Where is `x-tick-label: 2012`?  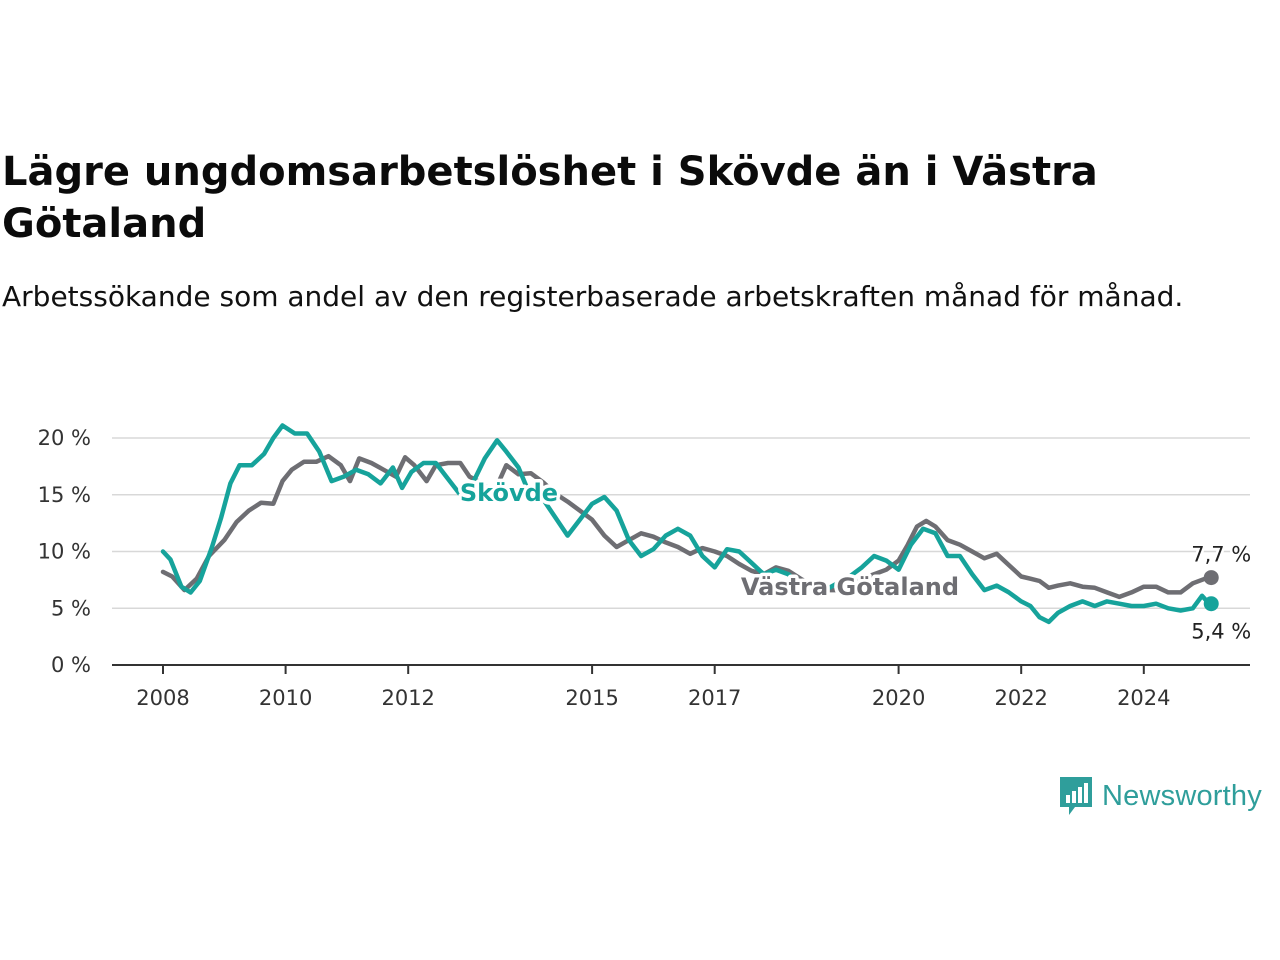 x-tick-label: 2012 is located at coordinates (407, 698).